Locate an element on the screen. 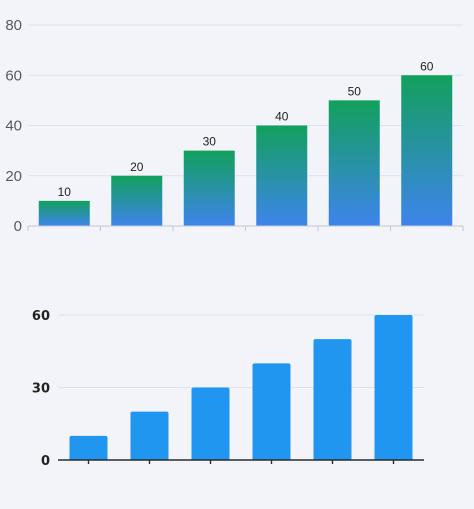  chart1-data-label: 60 is located at coordinates (427, 66).